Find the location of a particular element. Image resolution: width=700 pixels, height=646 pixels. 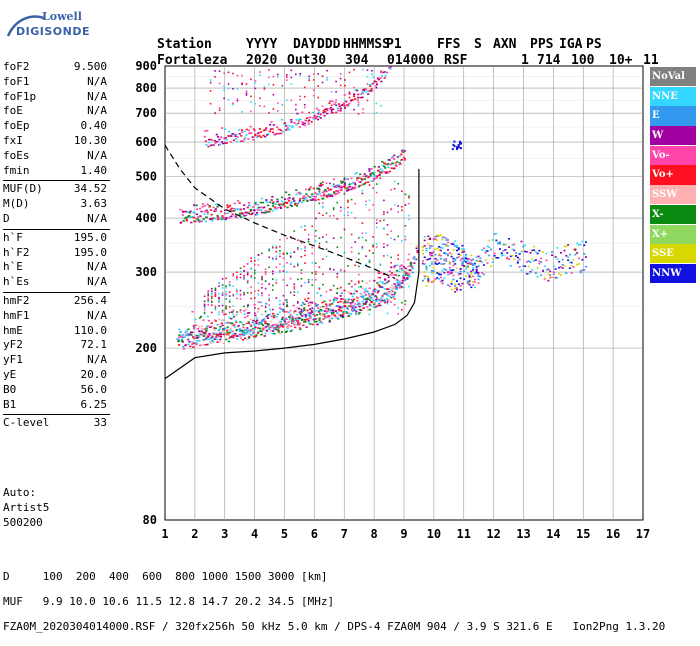

param-value: 195.0 is located at coordinates (90, 252).